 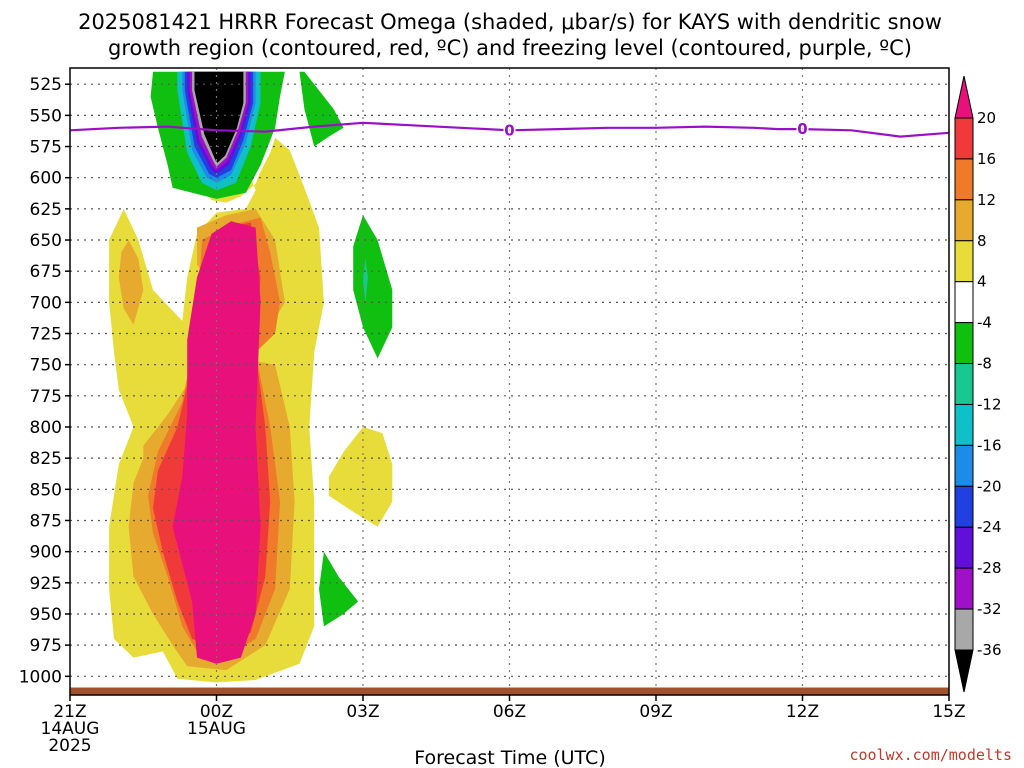 What do you see at coordinates (69, 746) in the screenshot?
I see `x-tick-label: 2025` at bounding box center [69, 746].